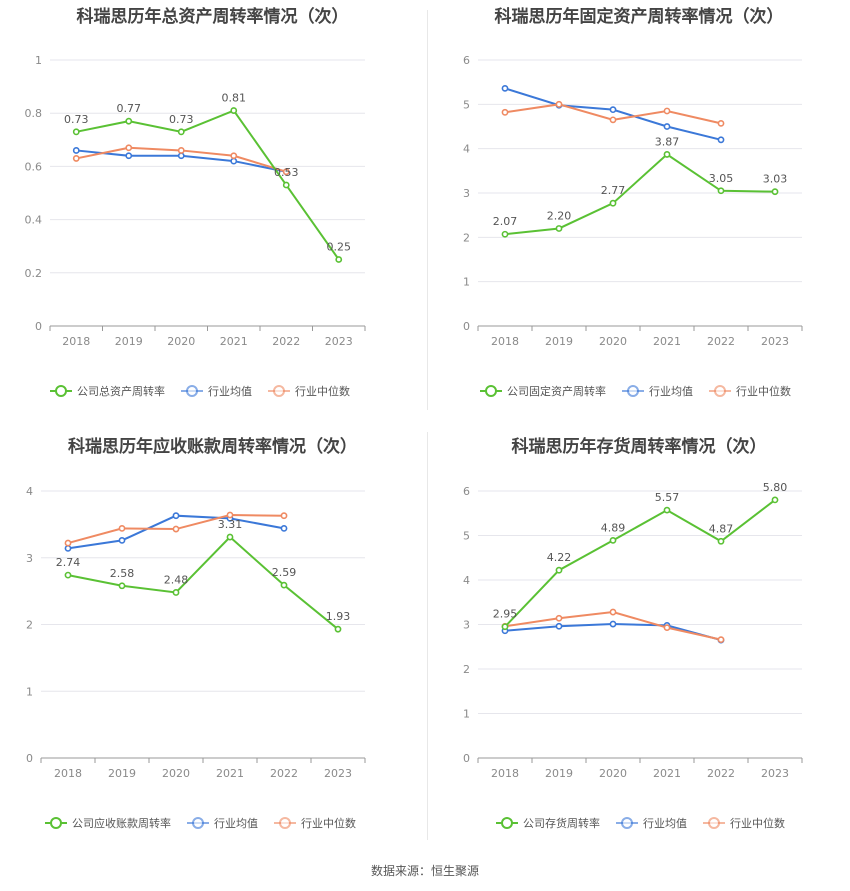 This screenshot has width=850, height=891. I want to click on data-label: 0.53, so click(286, 172).